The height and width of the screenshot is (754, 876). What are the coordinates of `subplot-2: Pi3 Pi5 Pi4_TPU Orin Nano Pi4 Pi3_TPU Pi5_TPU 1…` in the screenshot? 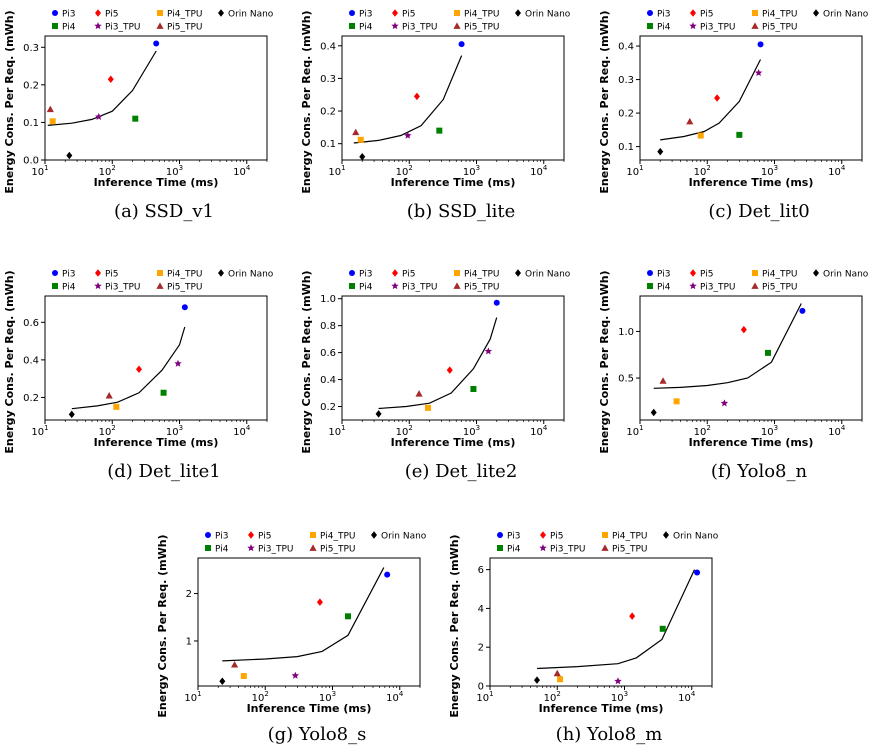 It's located at (435, 115).